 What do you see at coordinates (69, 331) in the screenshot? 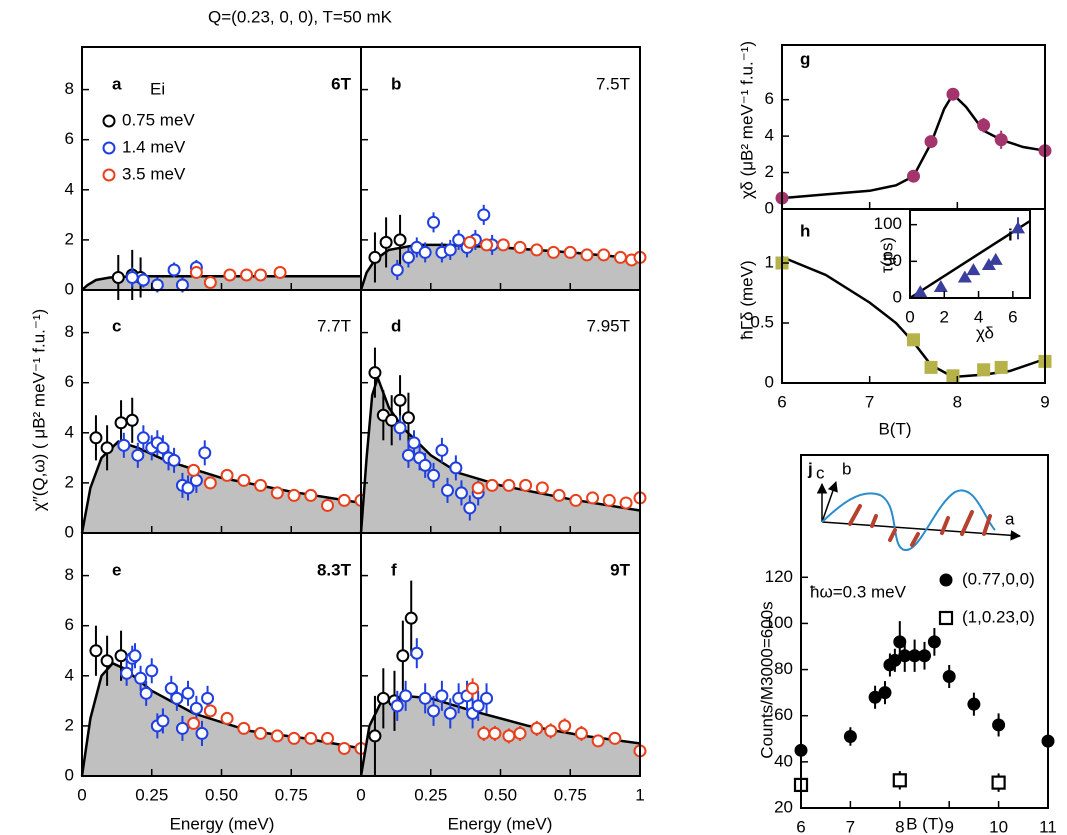
I see `y-tick-label: 8` at bounding box center [69, 331].